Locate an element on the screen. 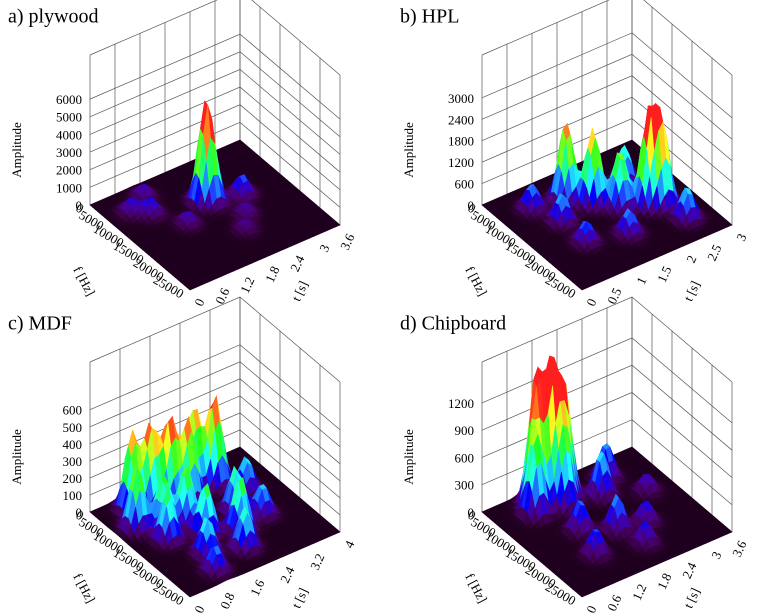 Image resolution: width=784 pixels, height=614 pixels. z-tick-label: 5000 is located at coordinates (69, 117).